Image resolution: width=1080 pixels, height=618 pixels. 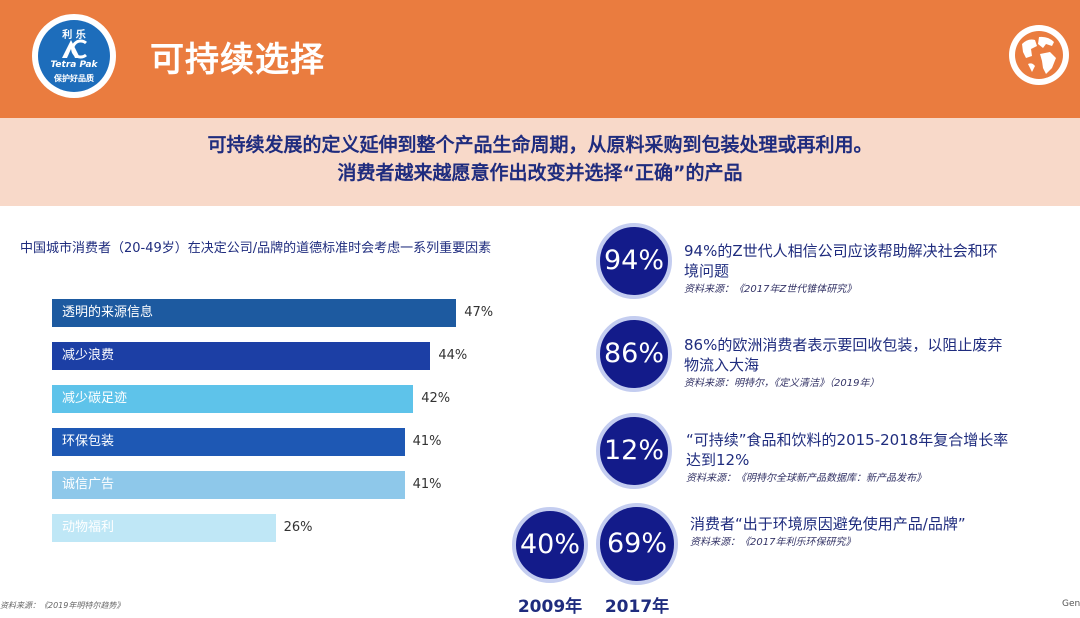 I want to click on stat-circle-94: 94%, so click(x=634, y=261).